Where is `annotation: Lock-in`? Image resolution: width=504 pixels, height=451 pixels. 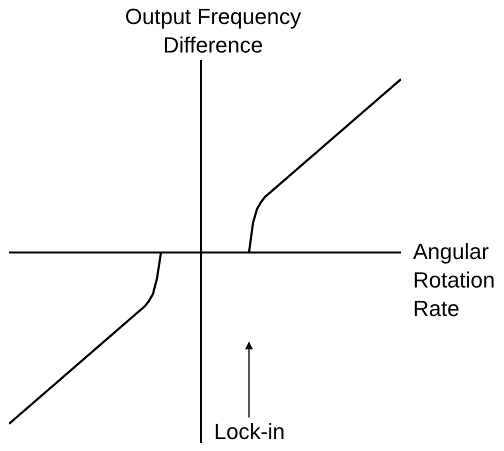
annotation: Lock-in is located at coordinates (249, 431).